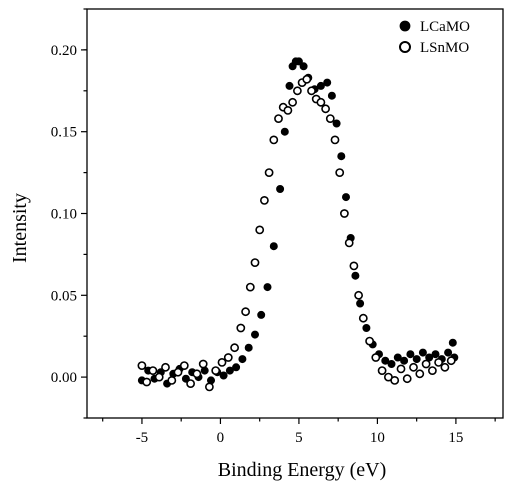 The image size is (517, 487). Describe the element at coordinates (302, 470) in the screenshot. I see `x-axis-title: Binding Energy (eV)` at that location.